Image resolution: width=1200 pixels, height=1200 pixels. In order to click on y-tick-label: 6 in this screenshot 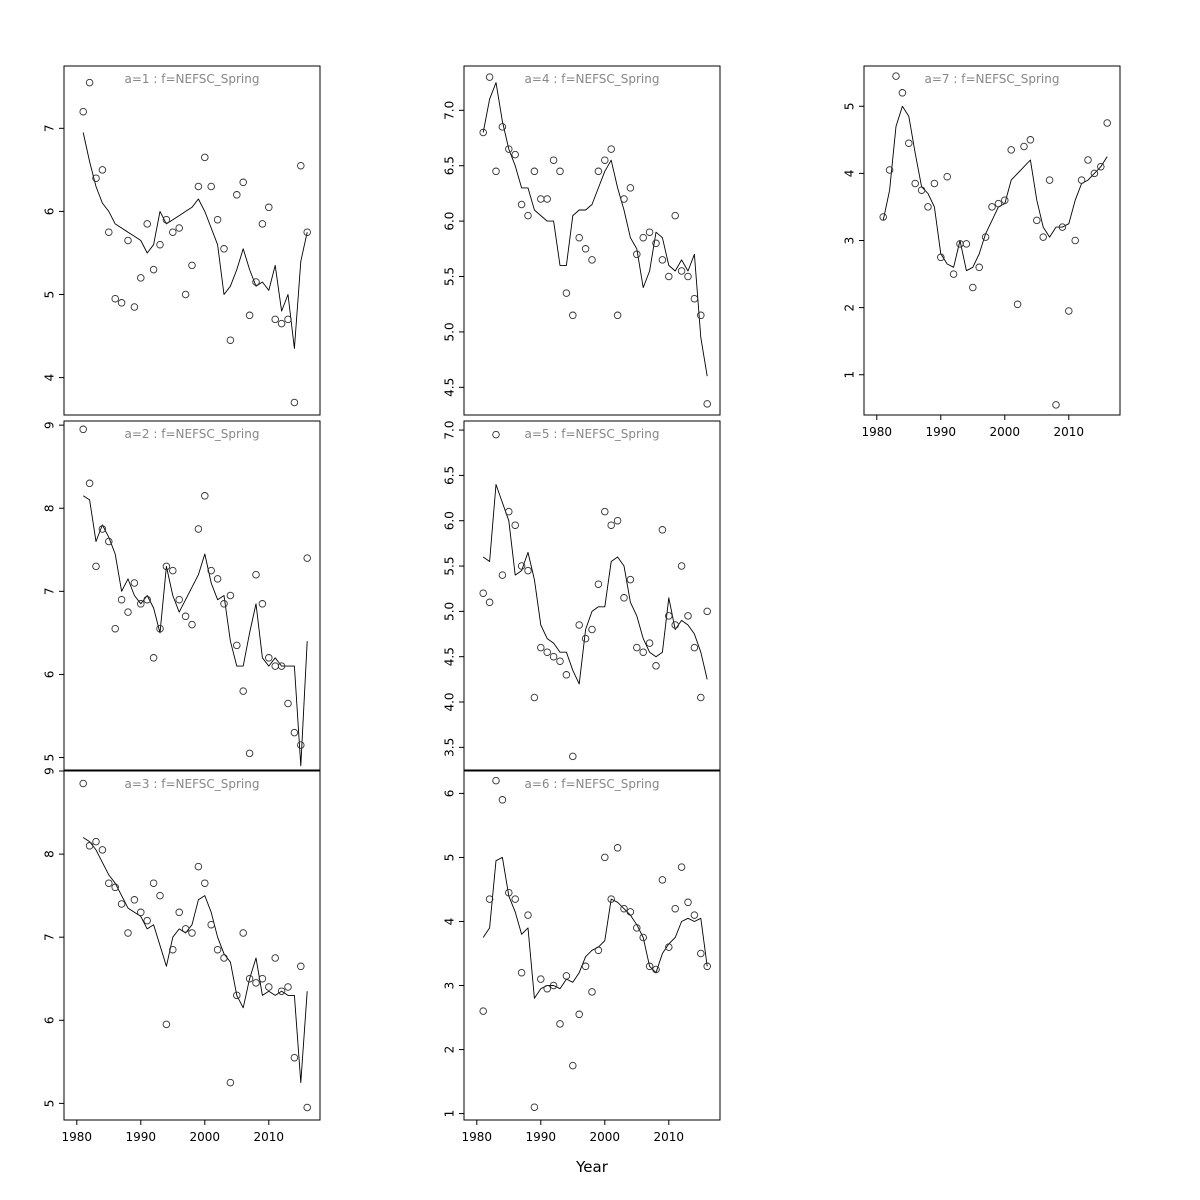, I will do `click(450, 794)`.